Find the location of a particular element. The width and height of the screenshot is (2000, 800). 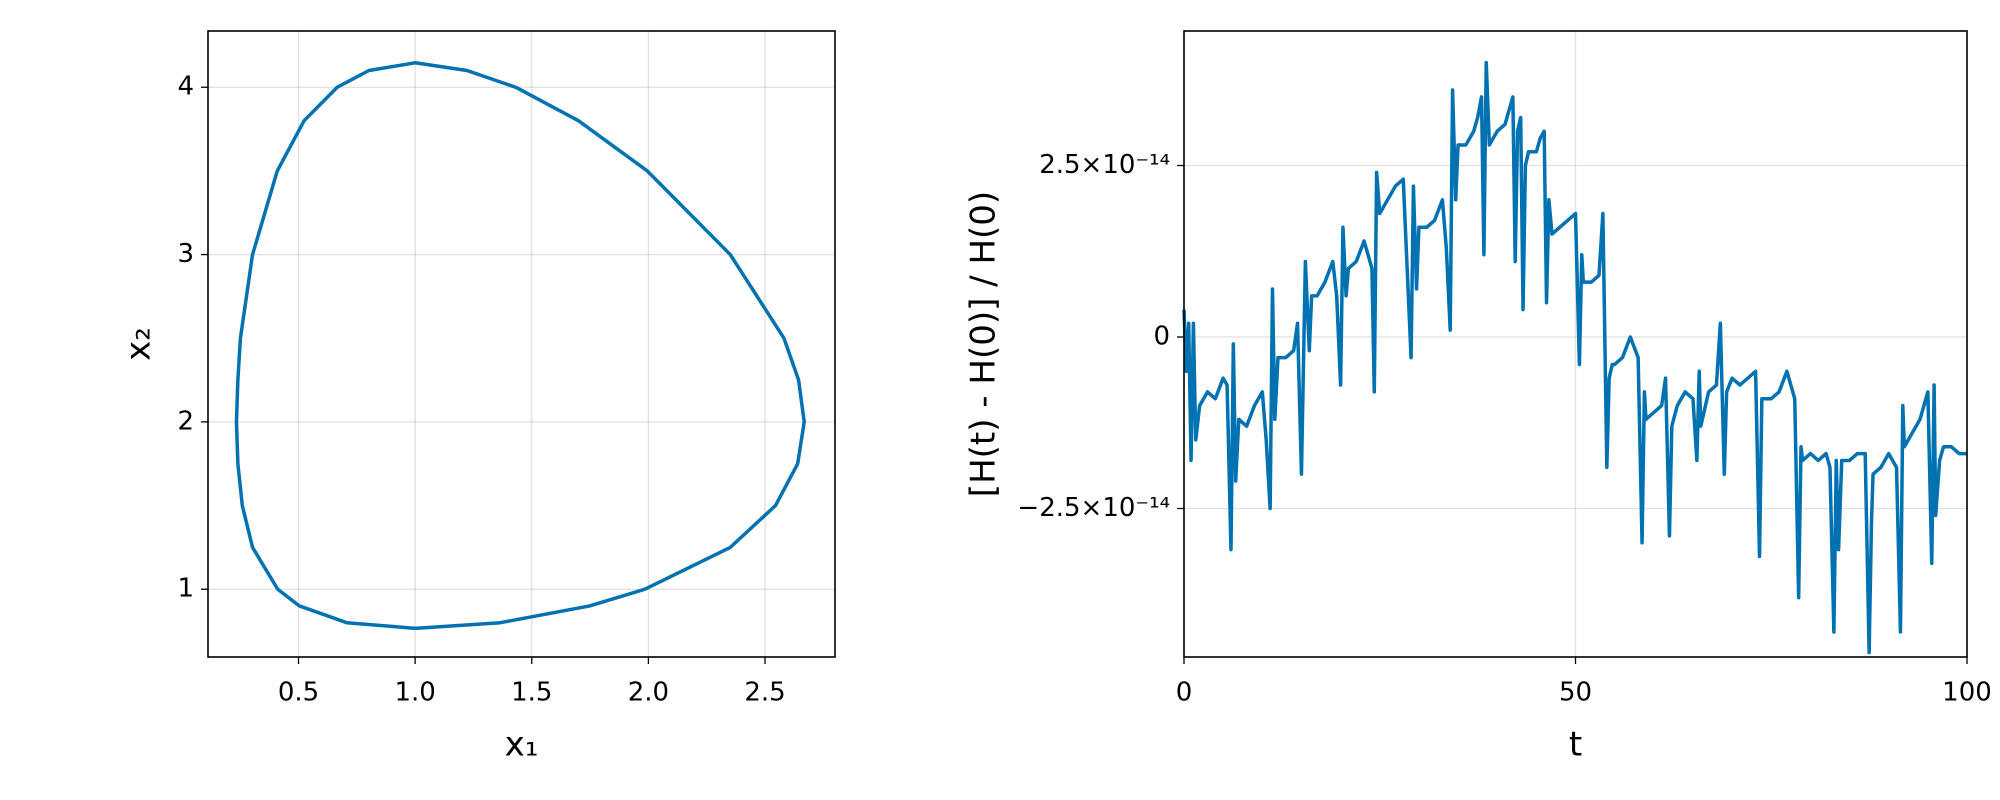

y-tick-label: 1 is located at coordinates (185, 589).